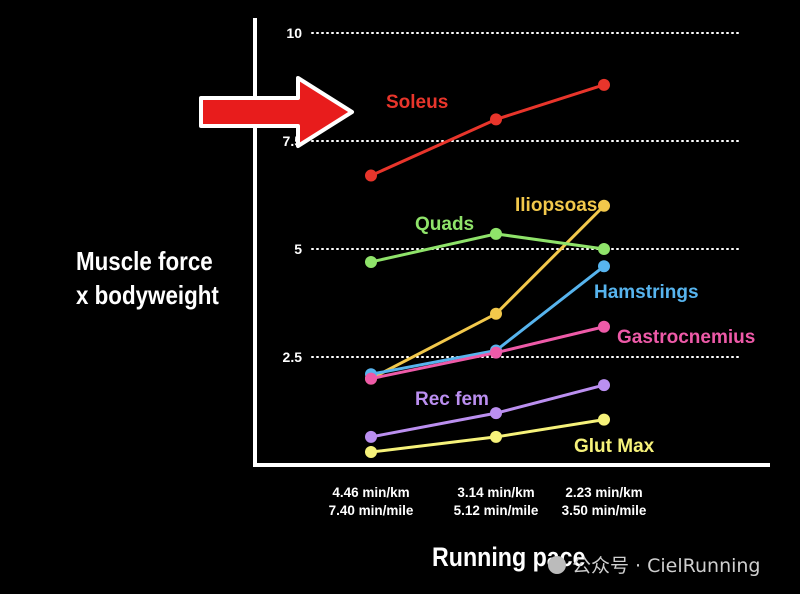 Image resolution: width=800 pixels, height=594 pixels. I want to click on series-label: Rec fem, so click(452, 399).